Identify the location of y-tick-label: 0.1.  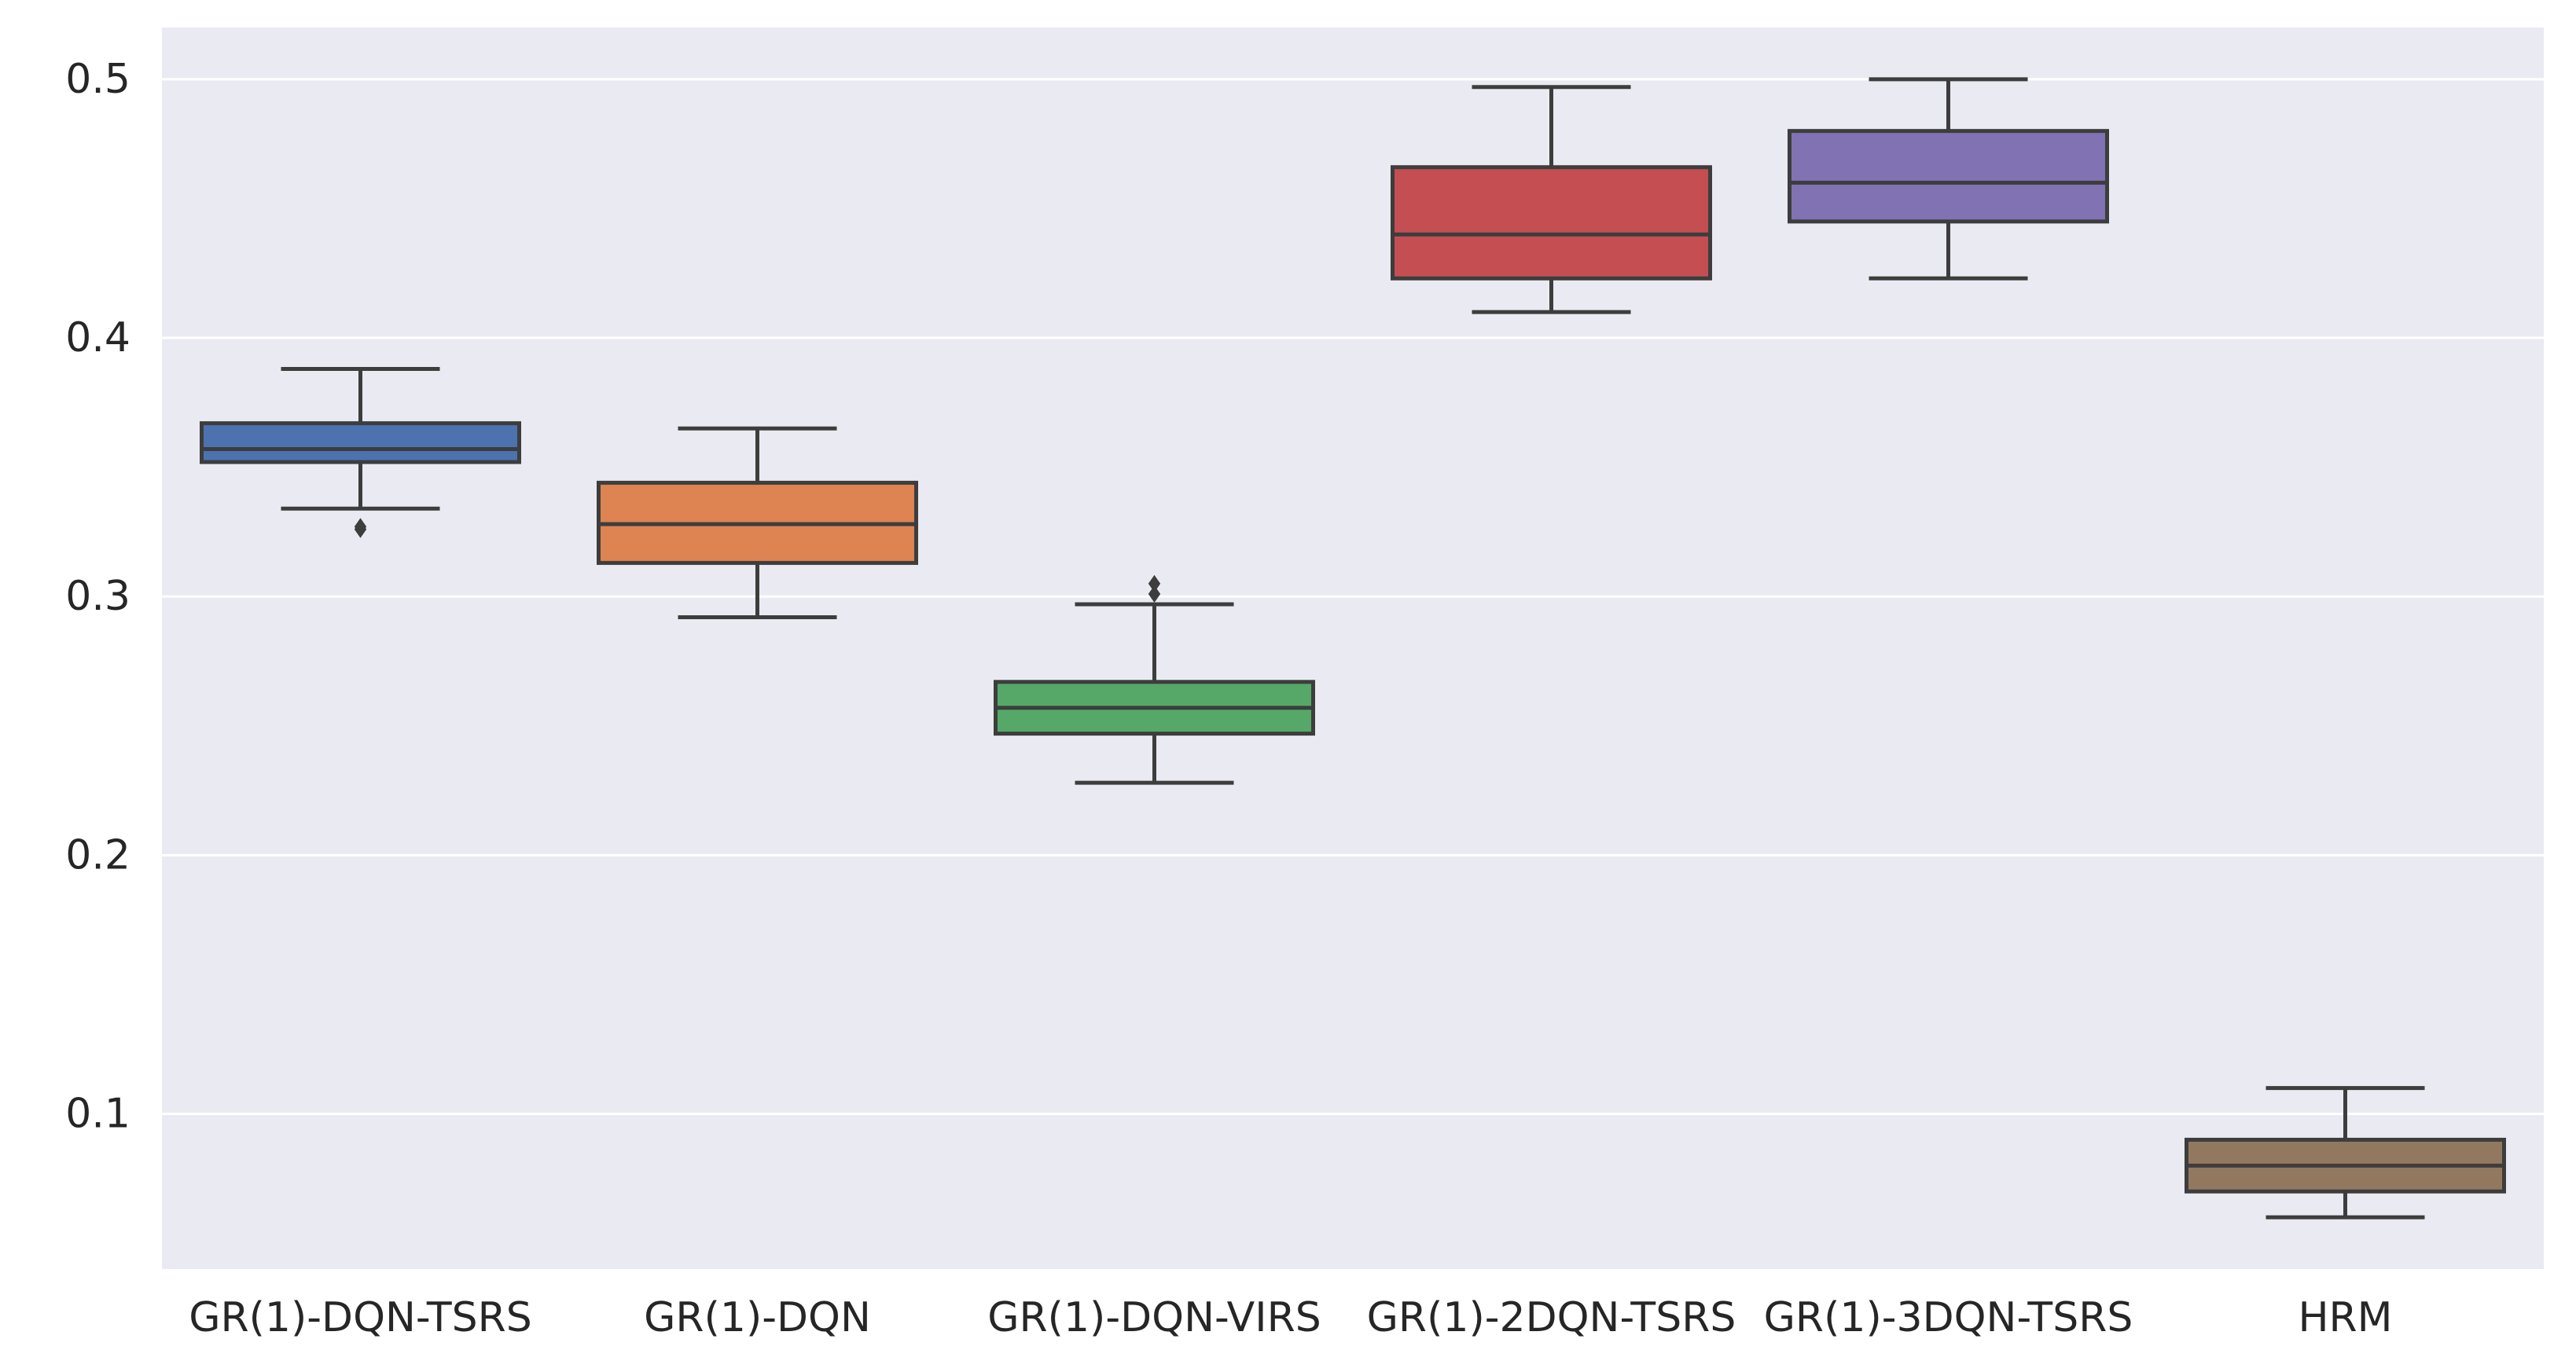
(97, 1114).